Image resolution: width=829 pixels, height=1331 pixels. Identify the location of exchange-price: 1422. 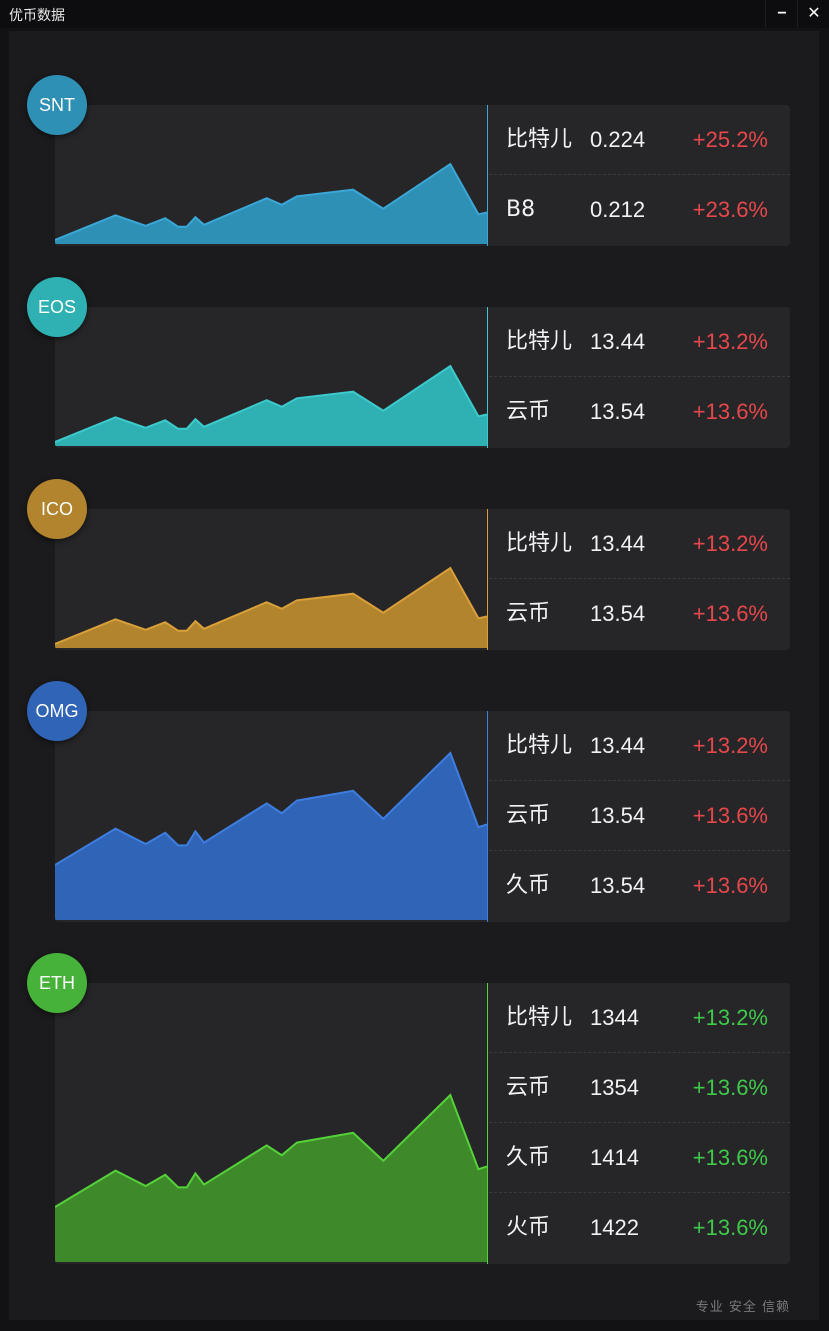
(614, 1227).